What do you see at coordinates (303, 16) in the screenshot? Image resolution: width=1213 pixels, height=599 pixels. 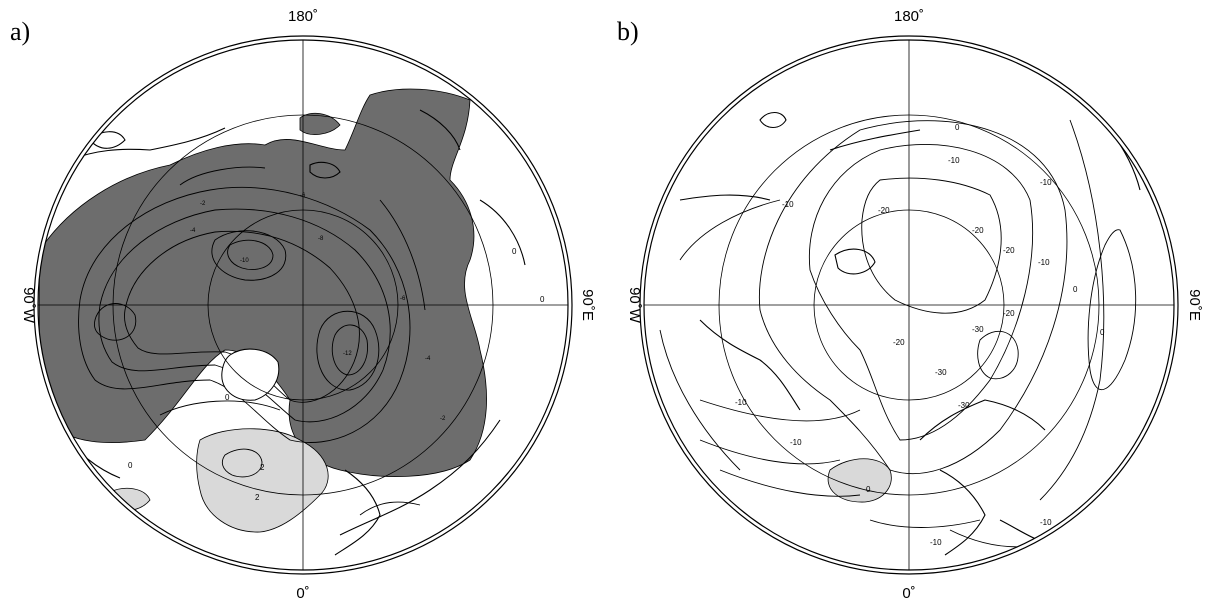 I see `panel-a-top-label: 180˚` at bounding box center [303, 16].